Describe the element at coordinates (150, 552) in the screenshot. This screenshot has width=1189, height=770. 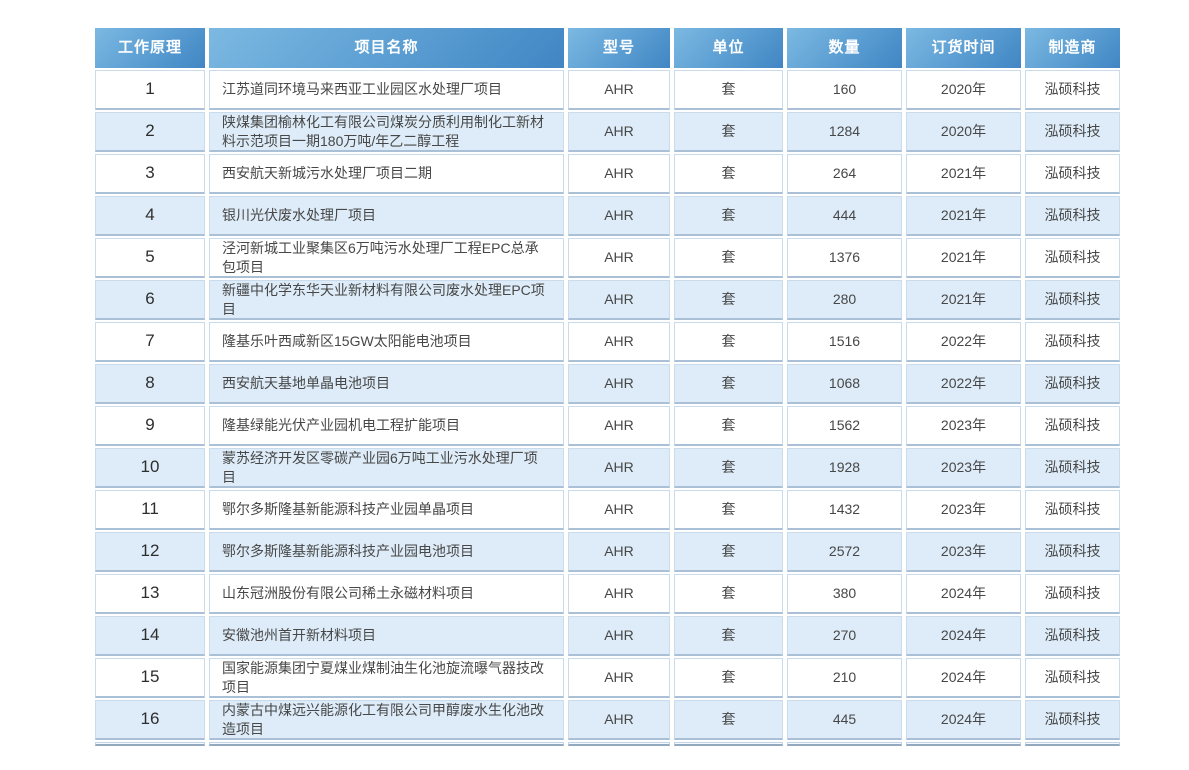
I see `cell-principle-row-12: 12` at that location.